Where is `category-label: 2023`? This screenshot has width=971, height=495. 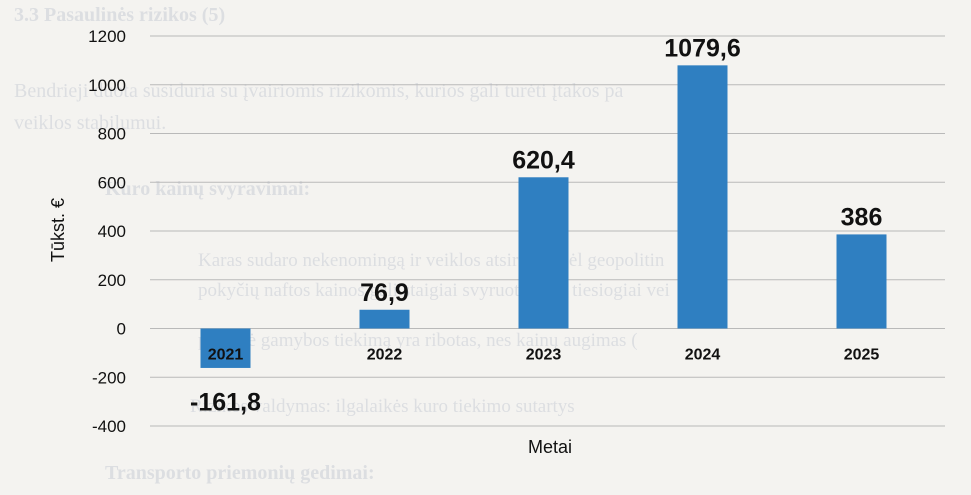 category-label: 2023 is located at coordinates (544, 355).